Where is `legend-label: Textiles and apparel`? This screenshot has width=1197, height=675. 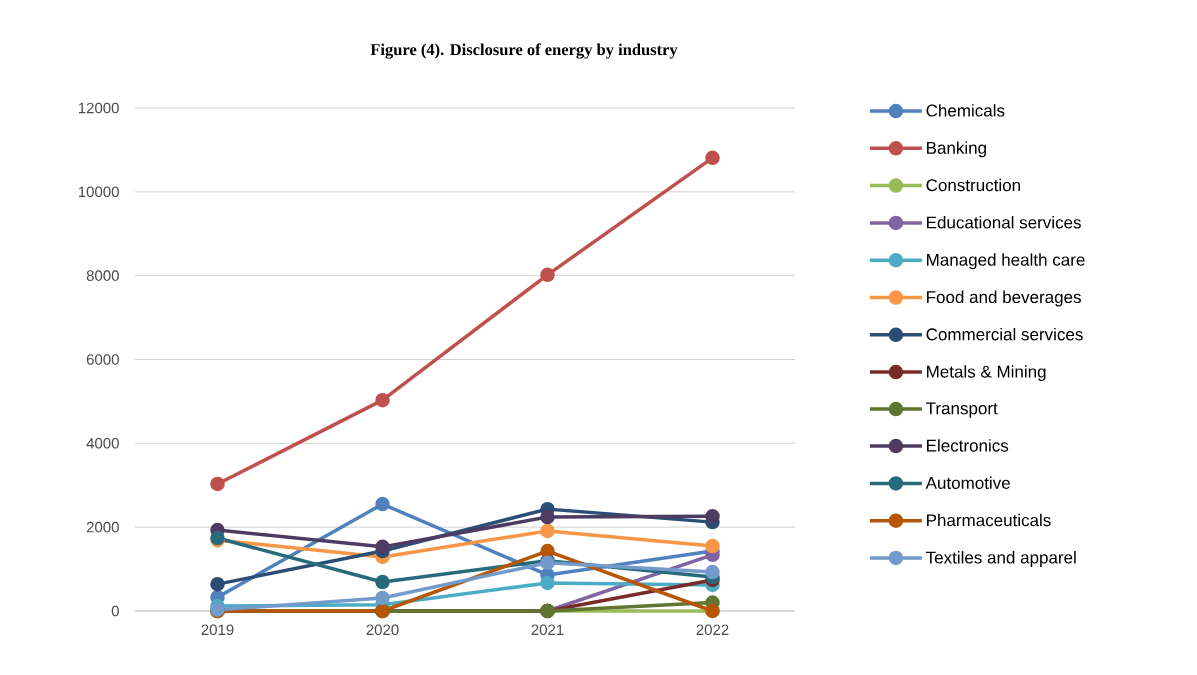 legend-label: Textiles and apparel is located at coordinates (1001, 559).